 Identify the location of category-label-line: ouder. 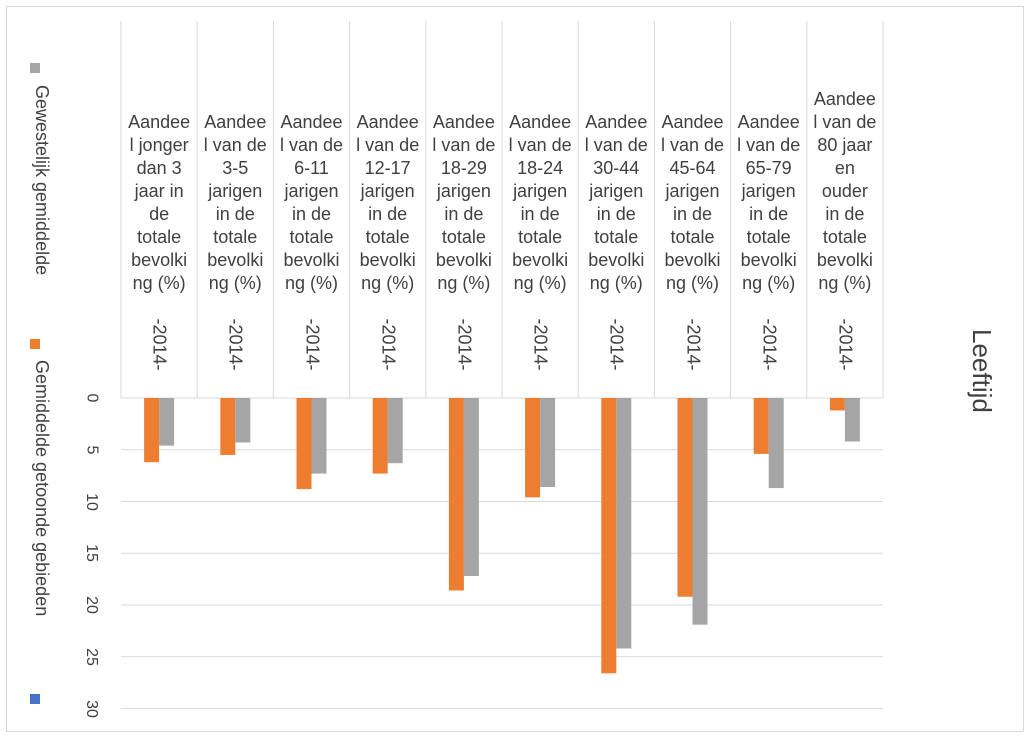
(844, 191).